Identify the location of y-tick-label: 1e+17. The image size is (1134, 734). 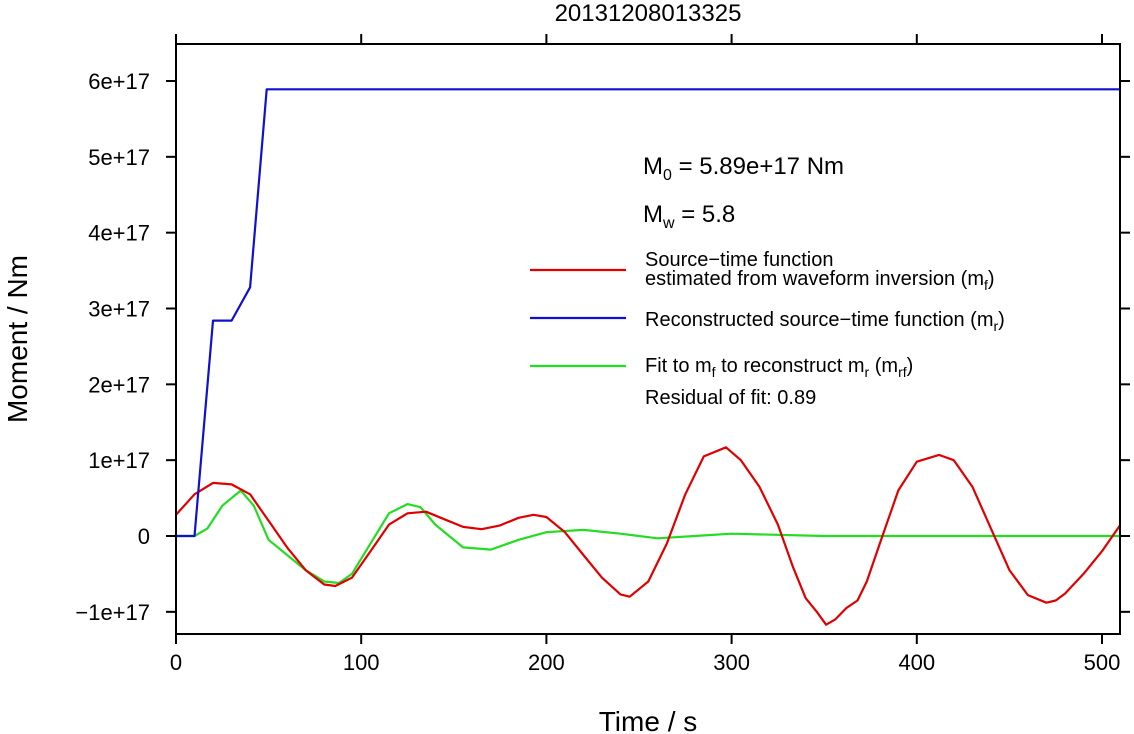
(119, 460).